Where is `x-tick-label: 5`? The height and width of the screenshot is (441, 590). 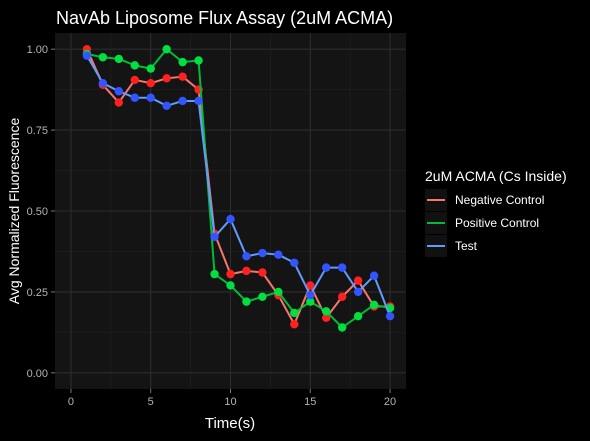
x-tick-label: 5 is located at coordinates (151, 402).